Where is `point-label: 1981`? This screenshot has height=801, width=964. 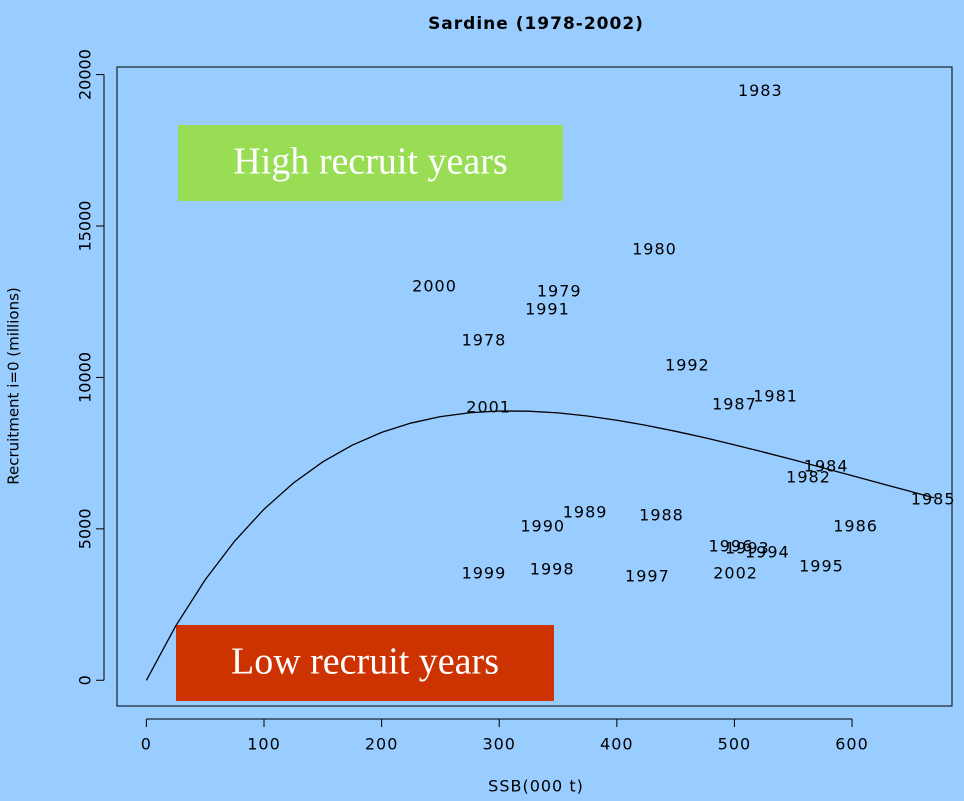
point-label: 1981 is located at coordinates (775, 395).